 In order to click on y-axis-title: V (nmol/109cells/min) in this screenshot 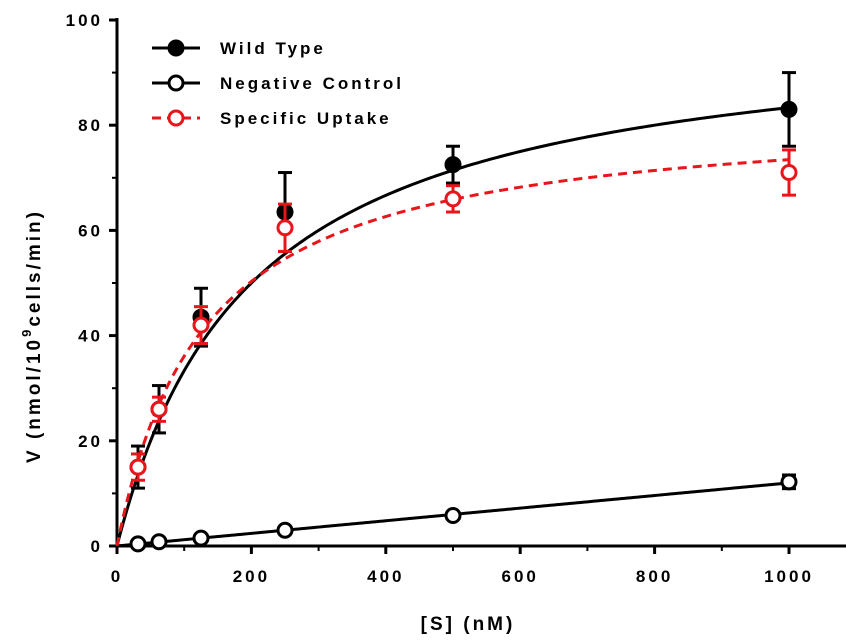, I will do `click(32, 336)`.